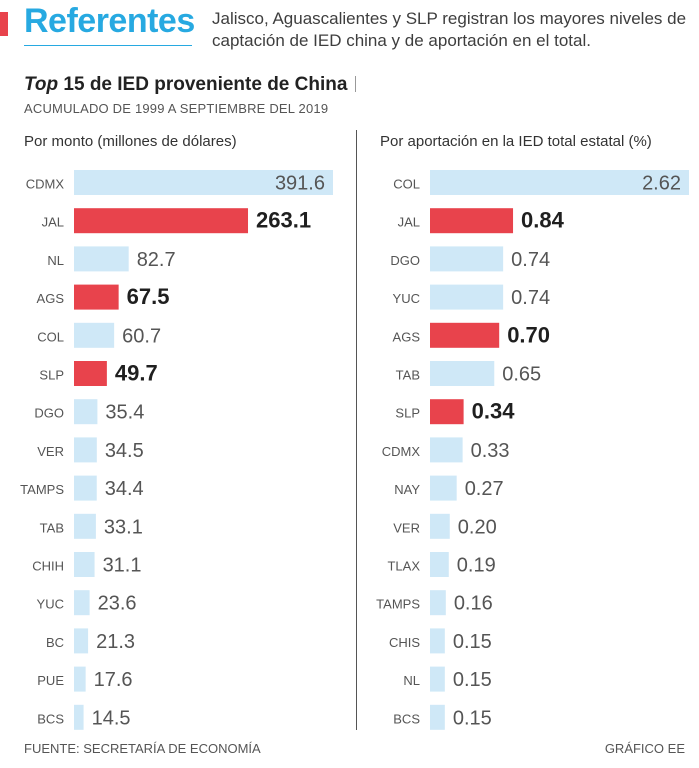 Image resolution: width=699 pixels, height=768 pixels. Describe the element at coordinates (111, 718) in the screenshot. I see `value-label-amount: 14.5` at that location.